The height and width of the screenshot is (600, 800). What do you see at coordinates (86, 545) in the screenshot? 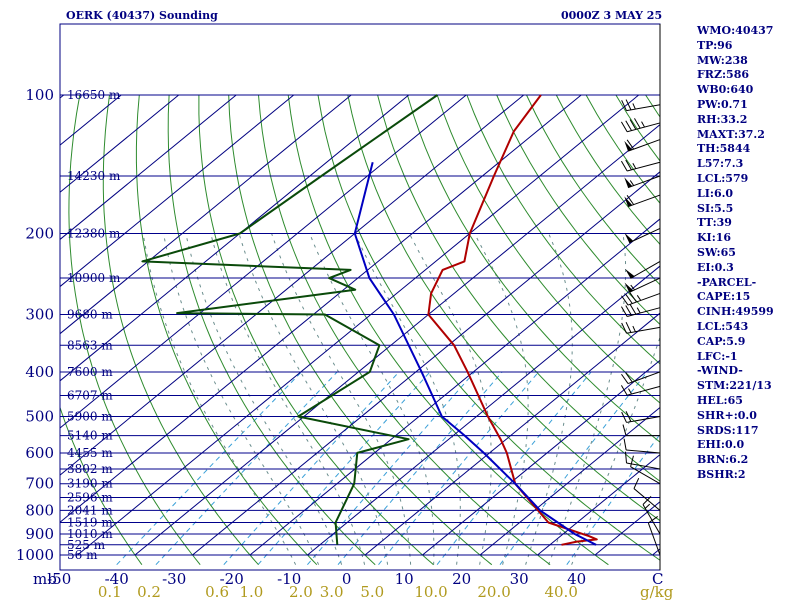
I see `height-label: 525 m` at bounding box center [86, 545].